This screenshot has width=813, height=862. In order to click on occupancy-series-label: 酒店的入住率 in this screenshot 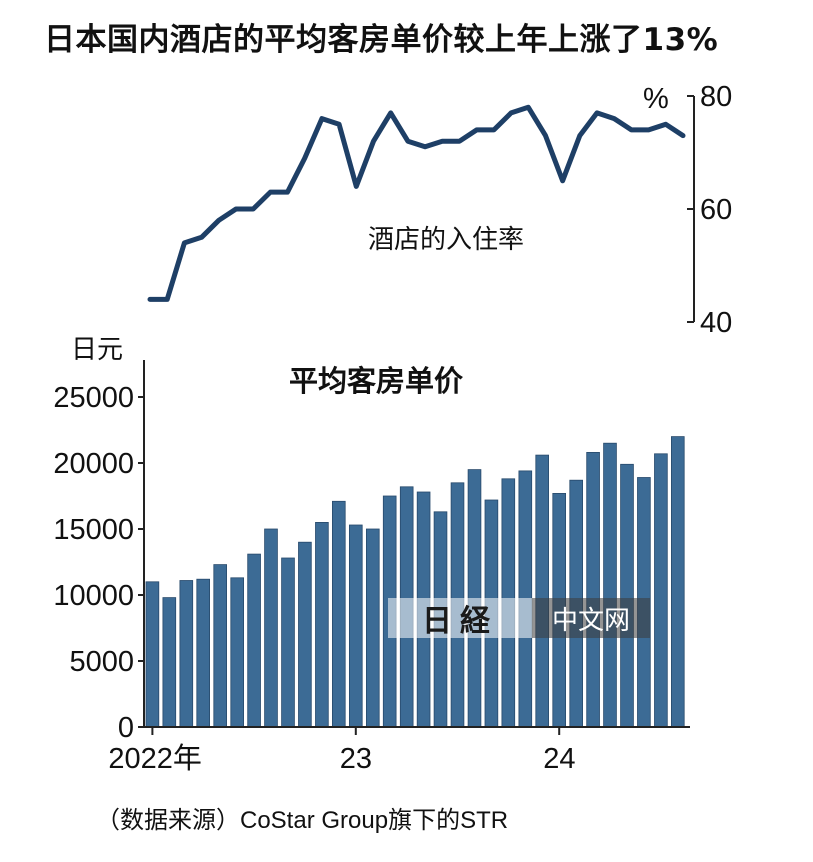, I will do `click(446, 240)`.